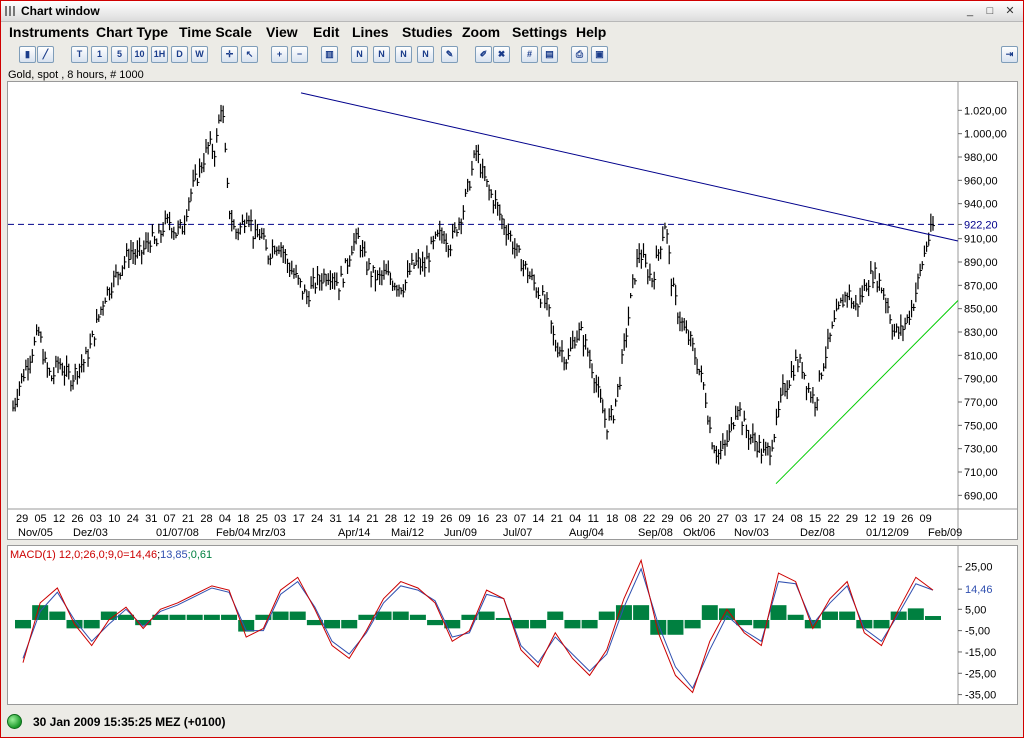  I want to click on macd-tick-label: -25,00, so click(980, 674).